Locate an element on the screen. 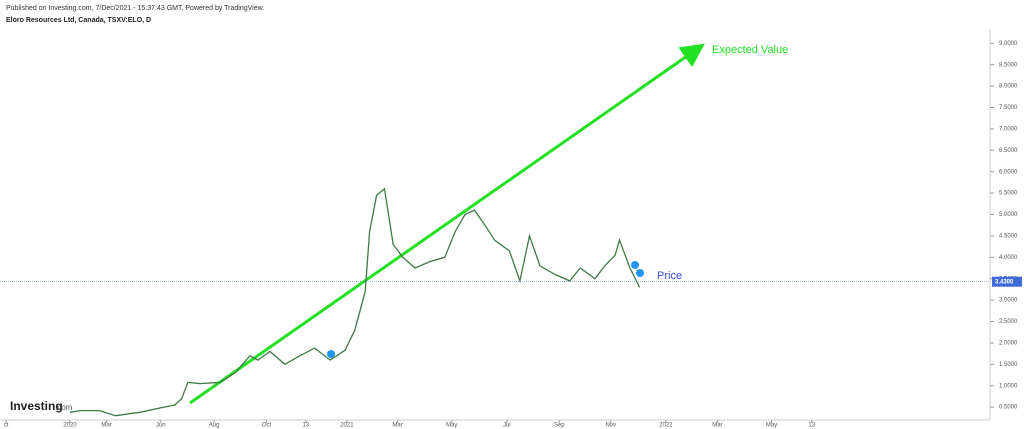 The width and height of the screenshot is (1024, 429). x-tick-label: Sep is located at coordinates (559, 426).